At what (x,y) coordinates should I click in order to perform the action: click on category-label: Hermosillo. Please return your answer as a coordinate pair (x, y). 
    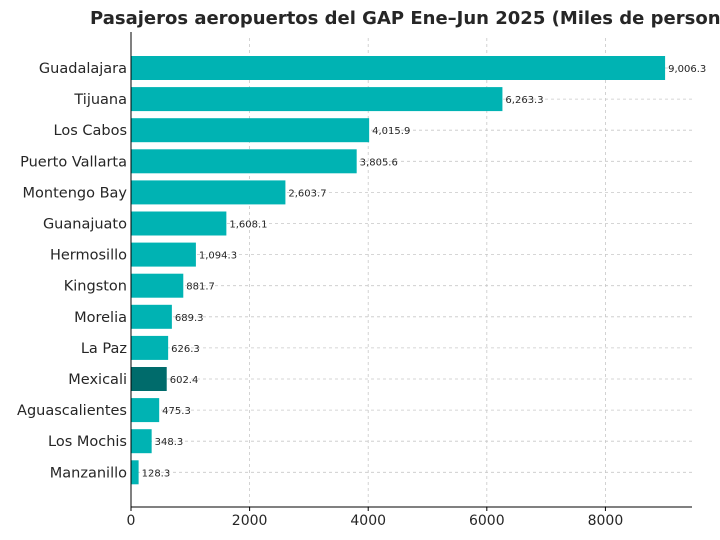
    Looking at the image, I should click on (88, 256).